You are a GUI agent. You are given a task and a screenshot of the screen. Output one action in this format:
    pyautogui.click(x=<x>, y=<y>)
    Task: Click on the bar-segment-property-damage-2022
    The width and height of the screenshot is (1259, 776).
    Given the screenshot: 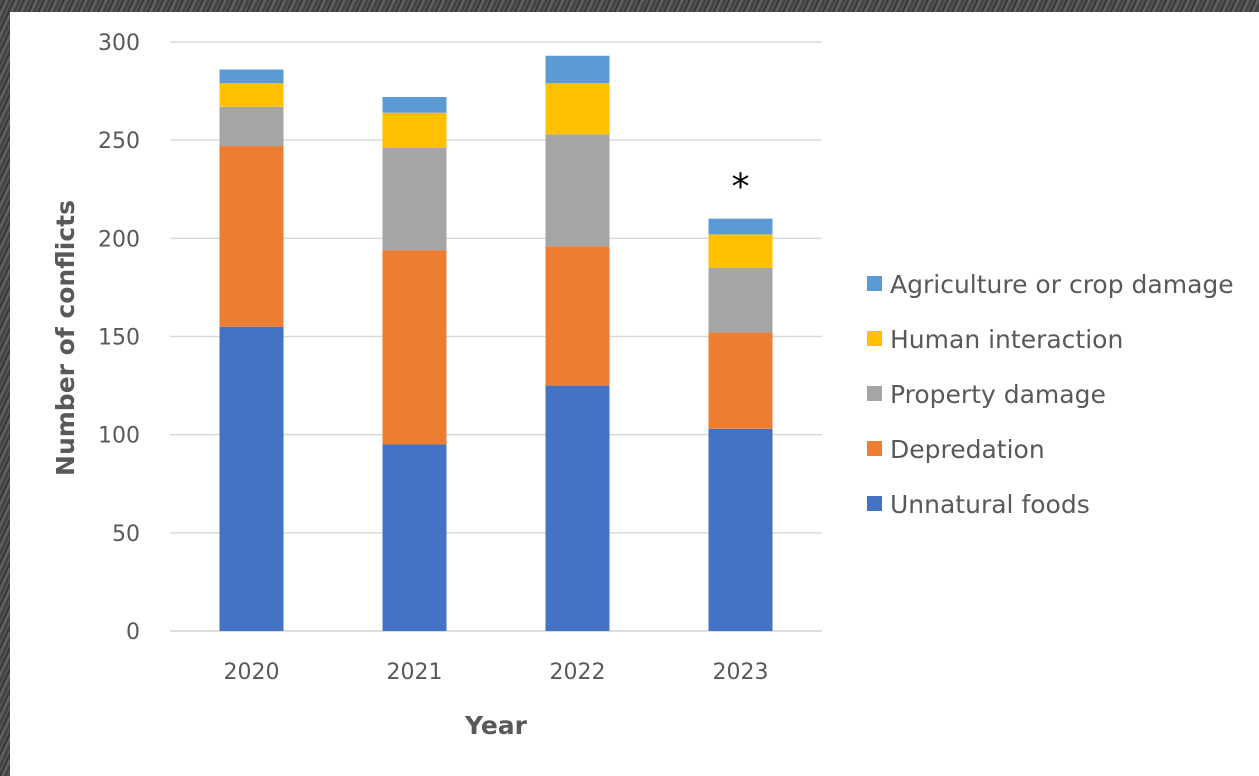 What is the action you would take?
    pyautogui.click(x=577, y=190)
    